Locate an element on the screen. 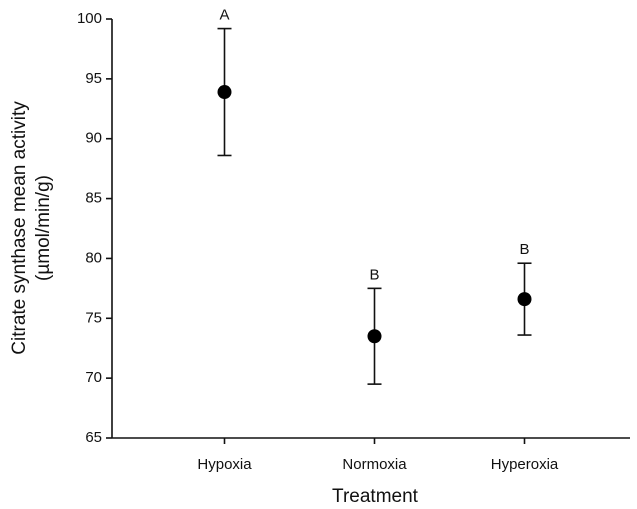 This screenshot has width=637, height=509. y-tick-label: 100 is located at coordinates (89, 18).